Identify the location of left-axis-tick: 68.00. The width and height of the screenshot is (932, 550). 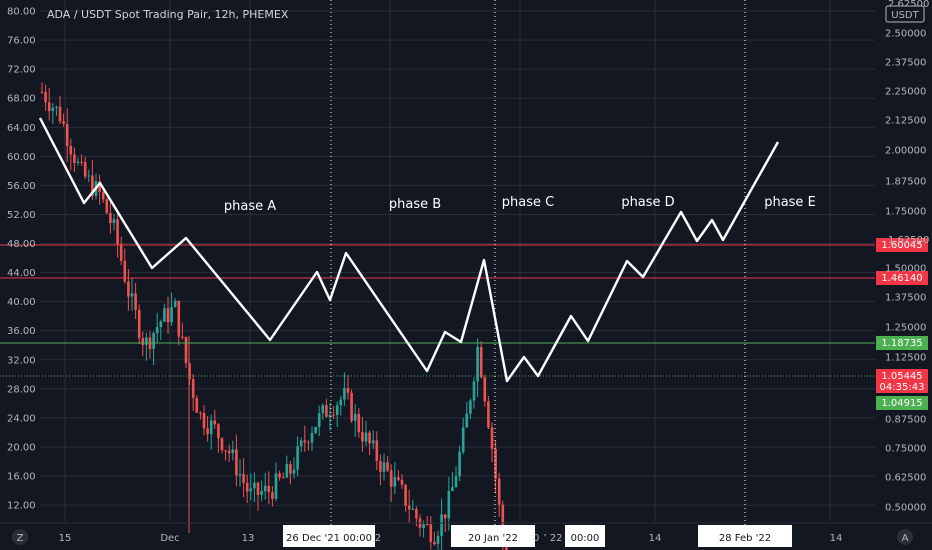
(21, 99).